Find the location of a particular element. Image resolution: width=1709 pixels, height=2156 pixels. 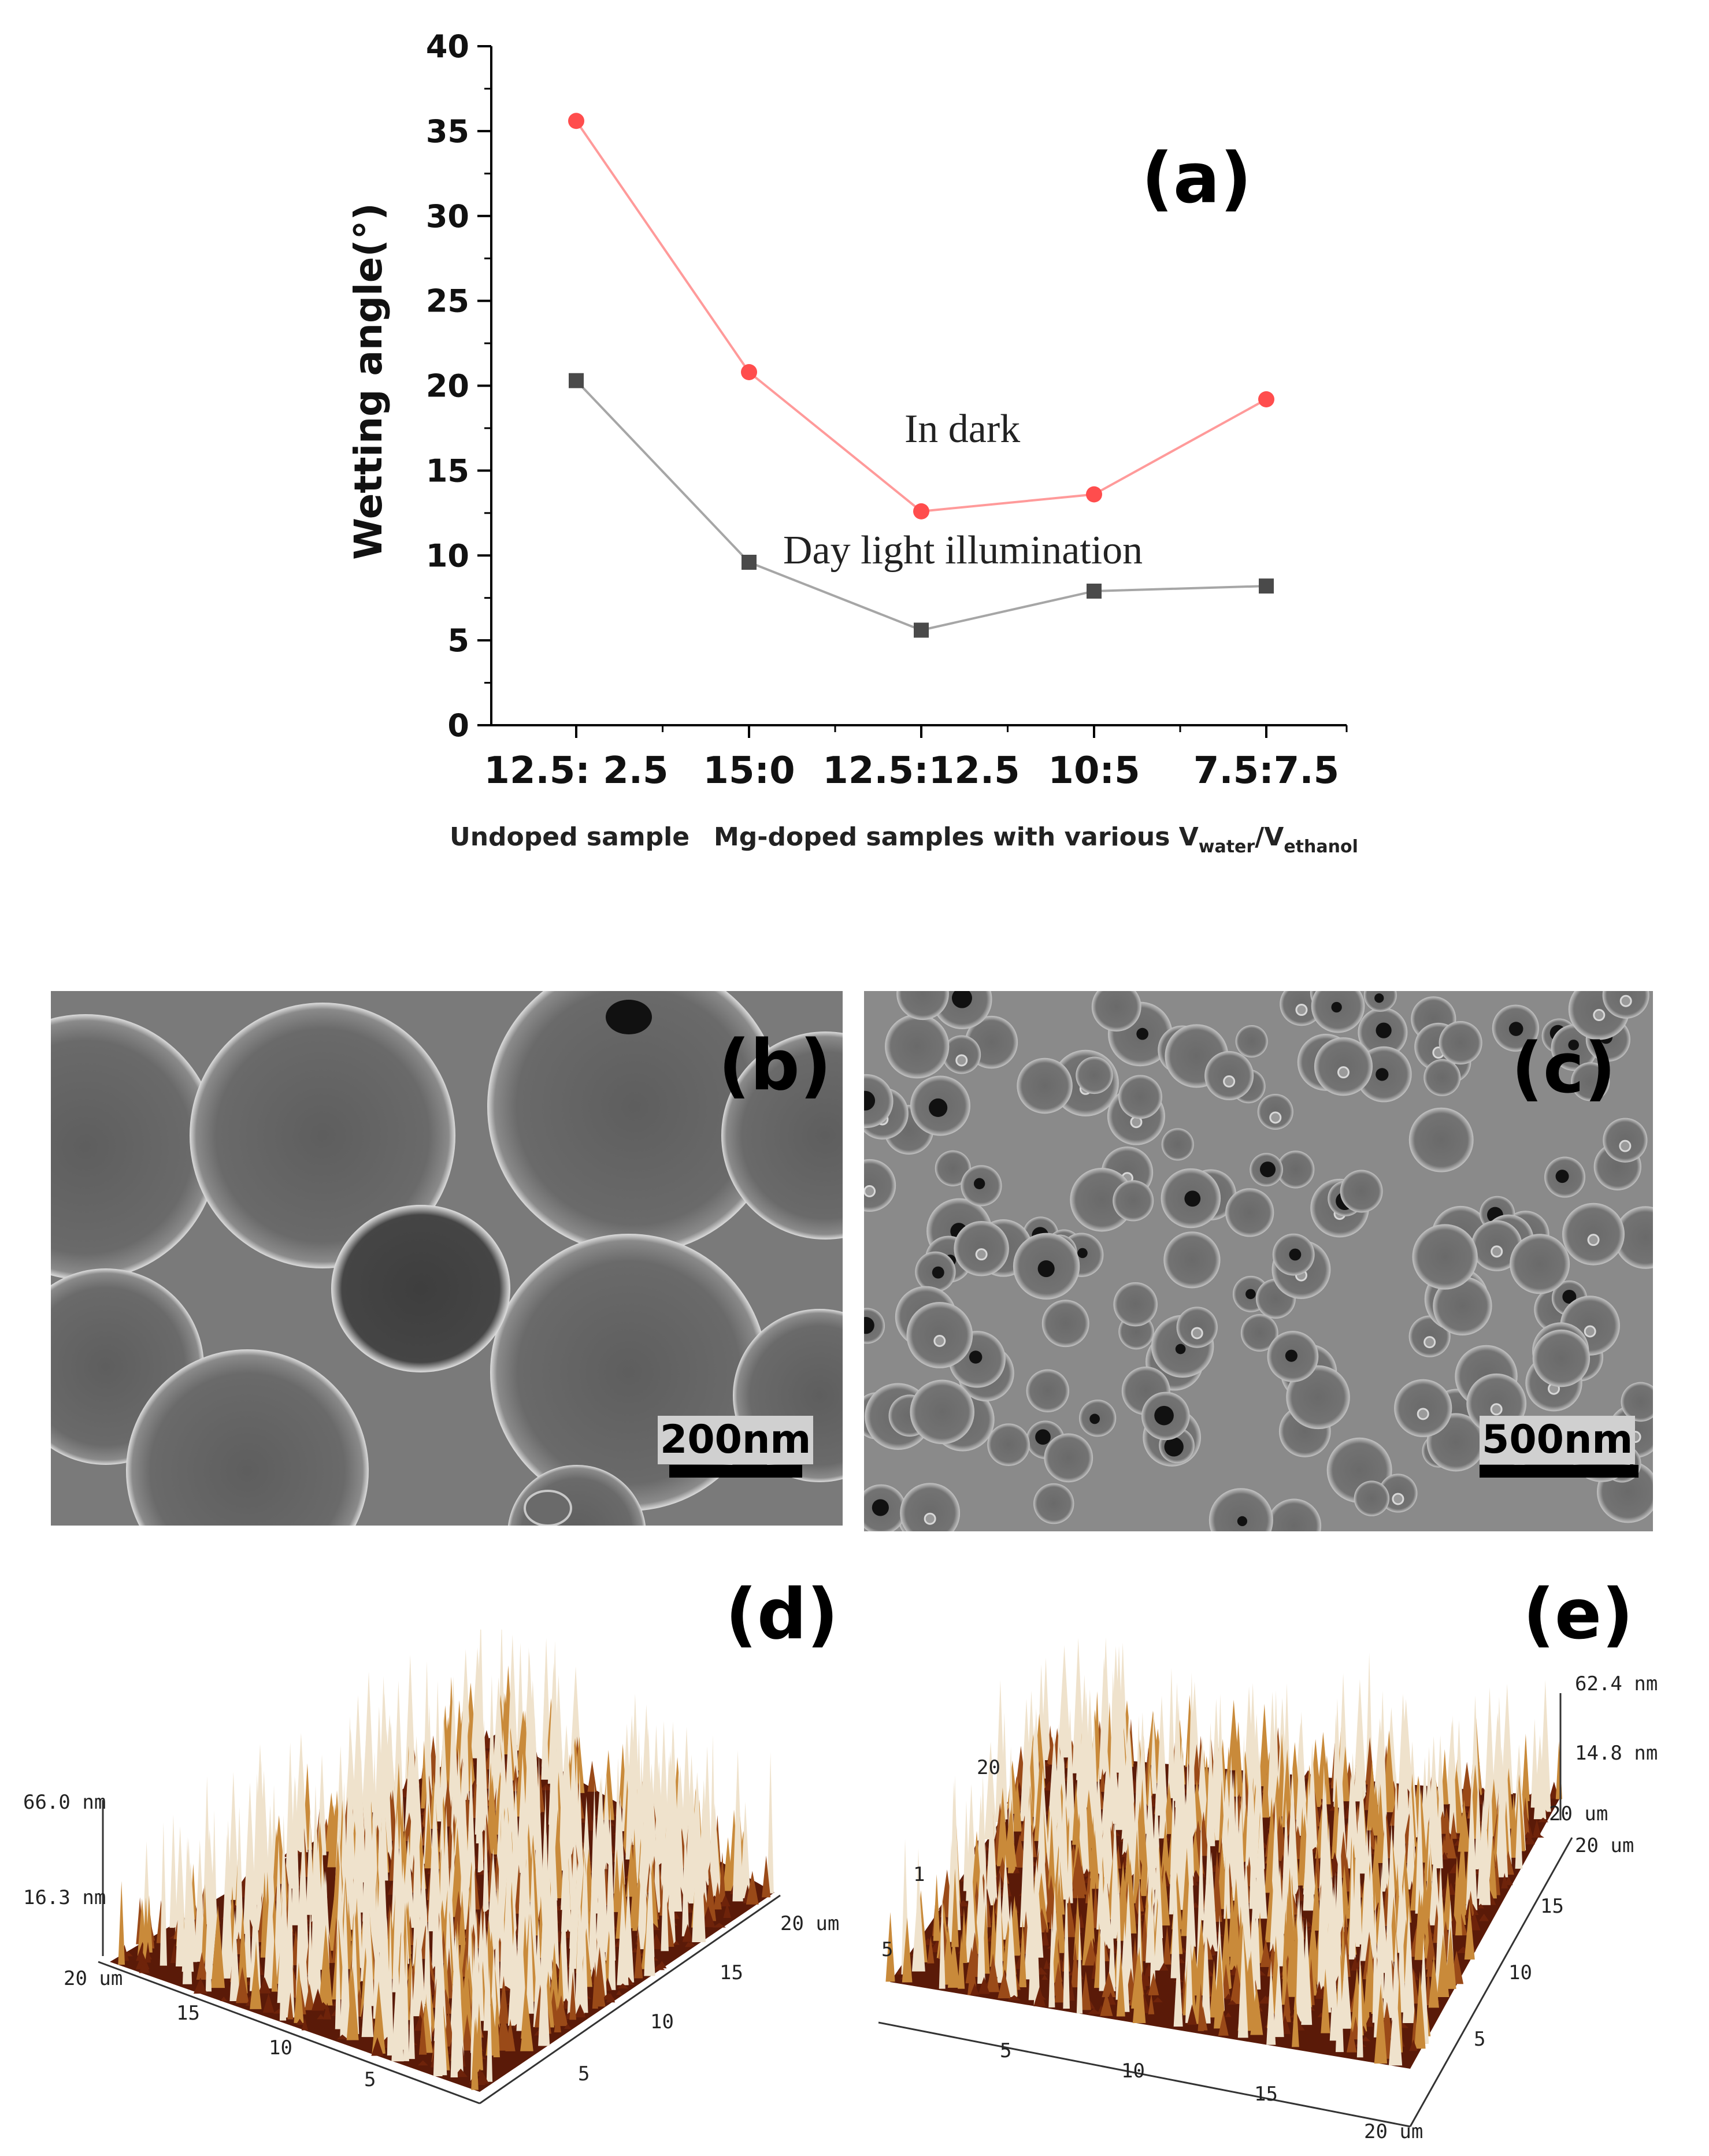

x-tick-label: 7.5:7.5 is located at coordinates (1266, 770).